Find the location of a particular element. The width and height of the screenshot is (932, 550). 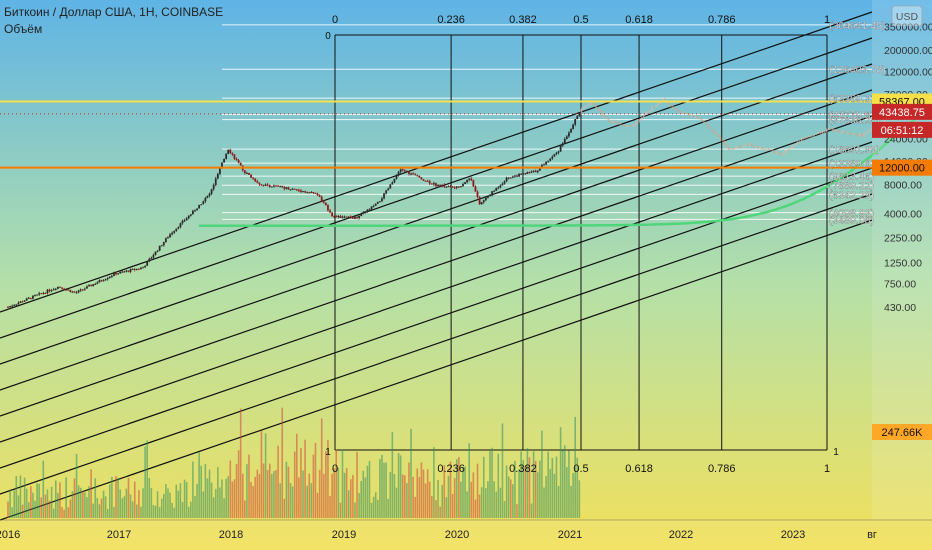

fib-level-label: (13389.82) is located at coordinates (854, 164).